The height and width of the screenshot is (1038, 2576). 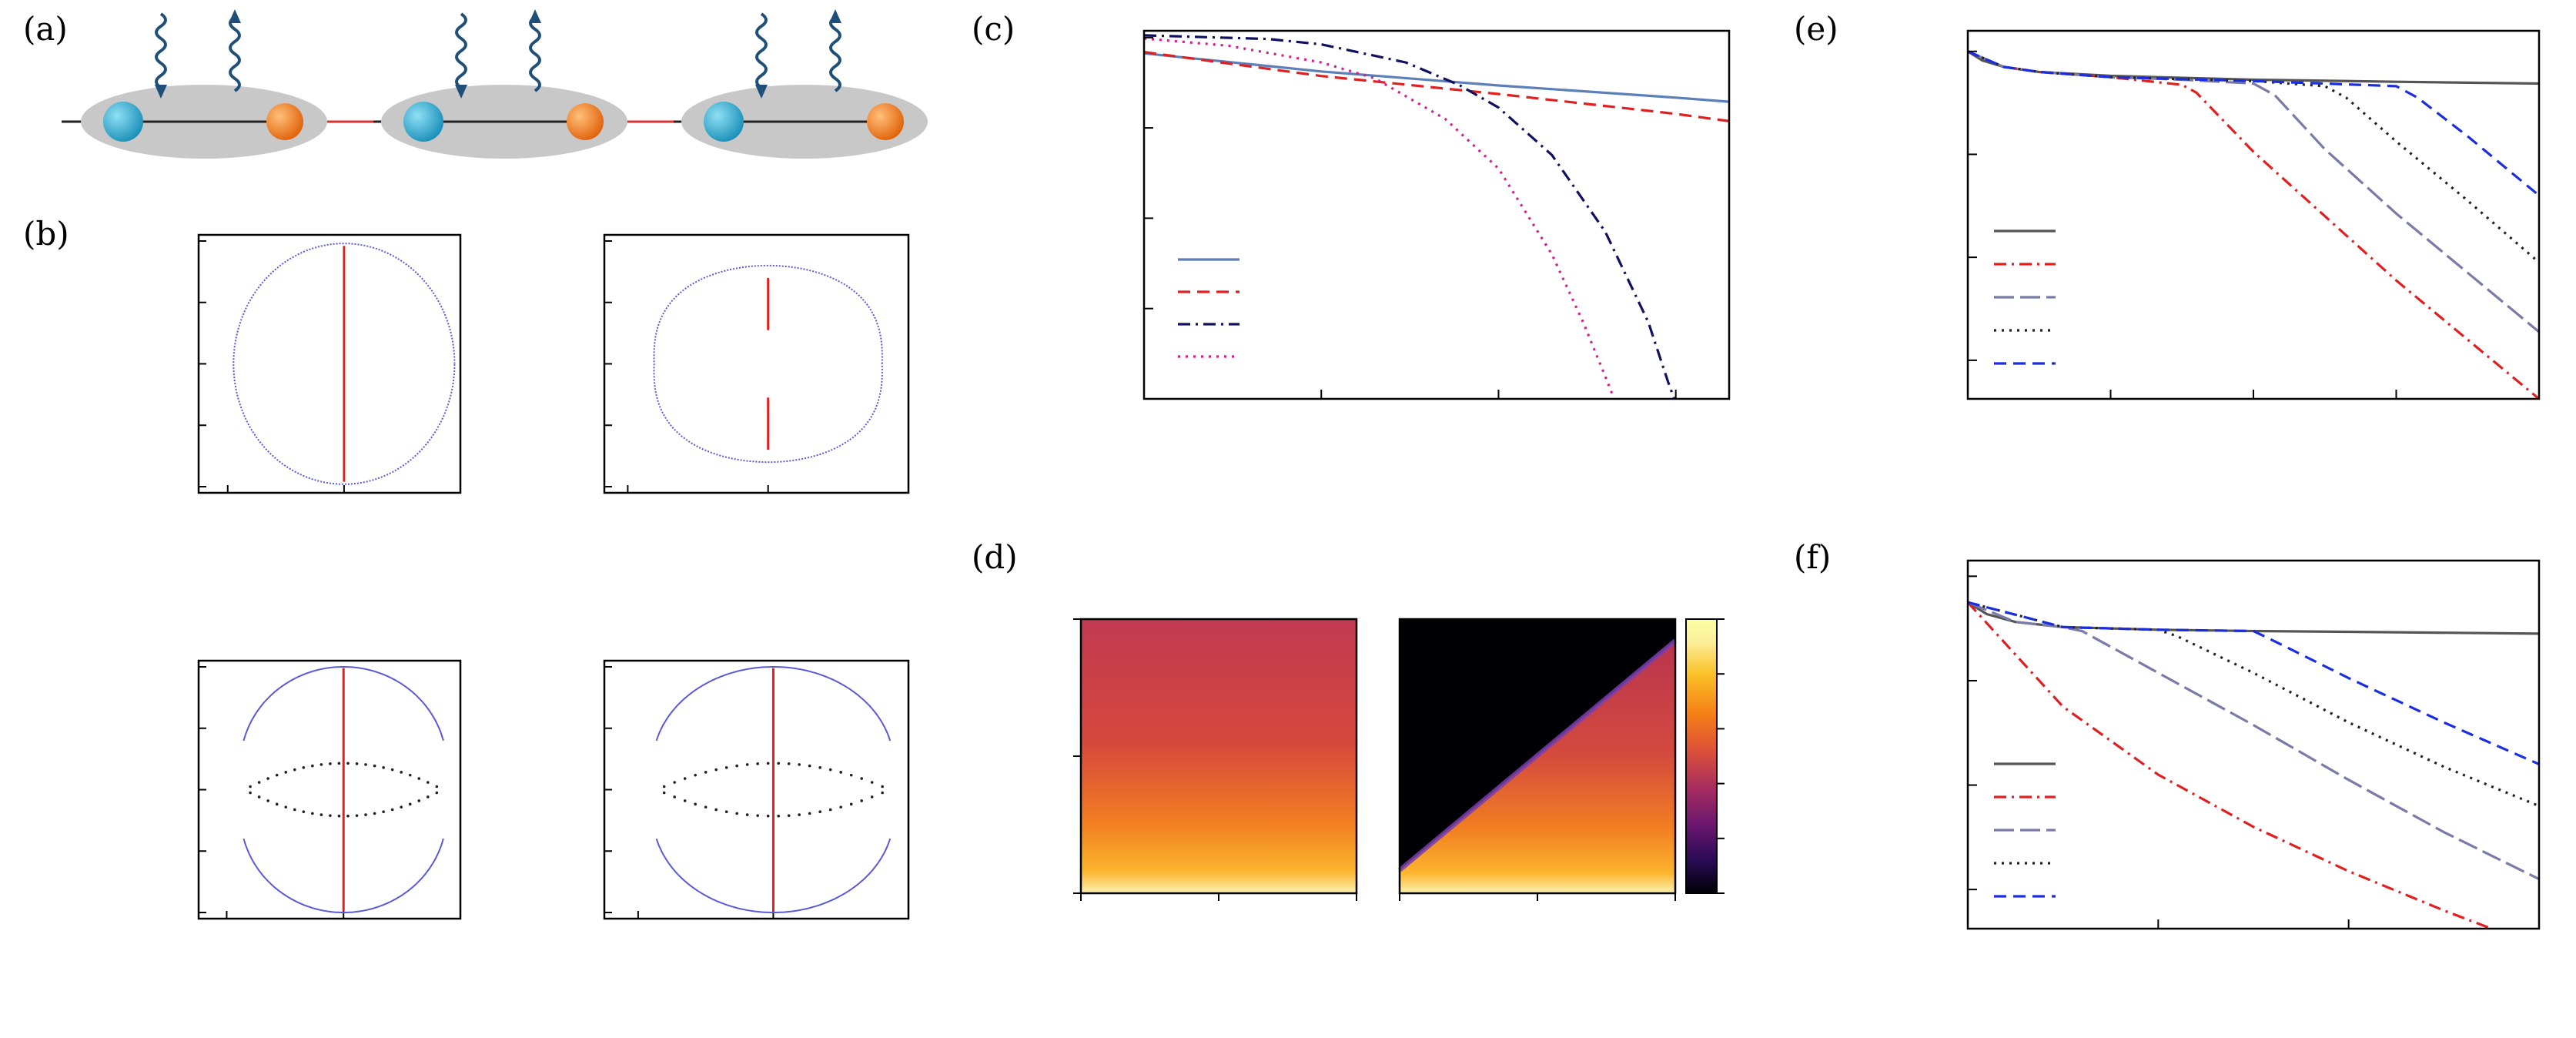 What do you see at coordinates (1816, 29) in the screenshot?
I see `panel-label-e: (e)` at bounding box center [1816, 29].